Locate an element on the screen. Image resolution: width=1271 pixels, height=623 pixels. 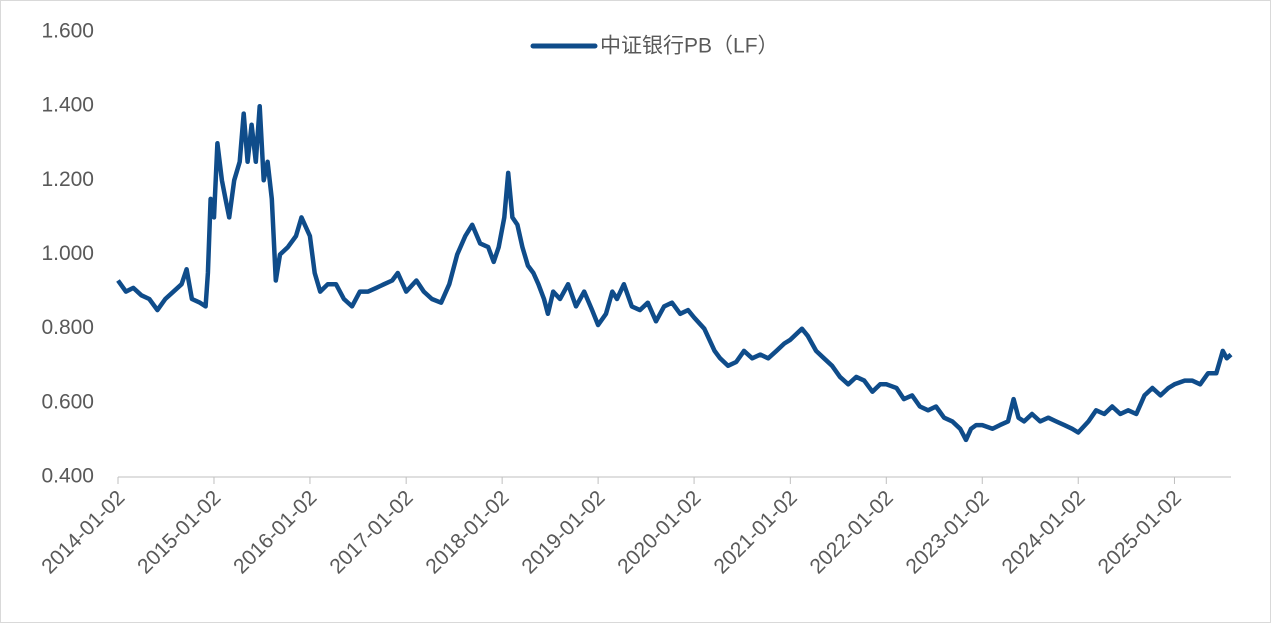
y-tick-label: 1.000 is located at coordinates (67, 253).